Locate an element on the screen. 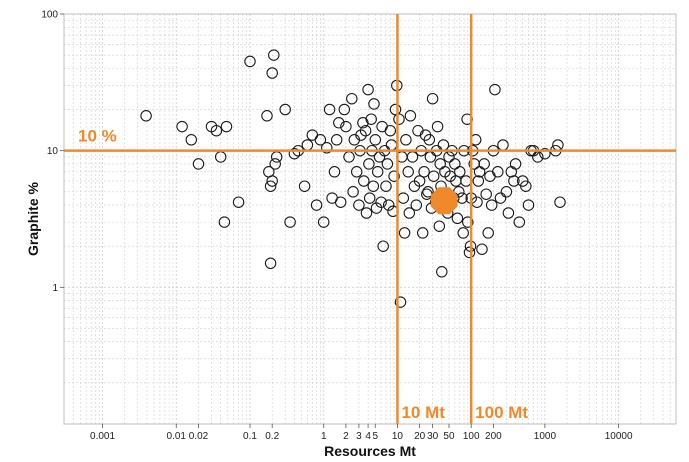 The height and width of the screenshot is (462, 689). x-tick-label: 10 is located at coordinates (398, 436).